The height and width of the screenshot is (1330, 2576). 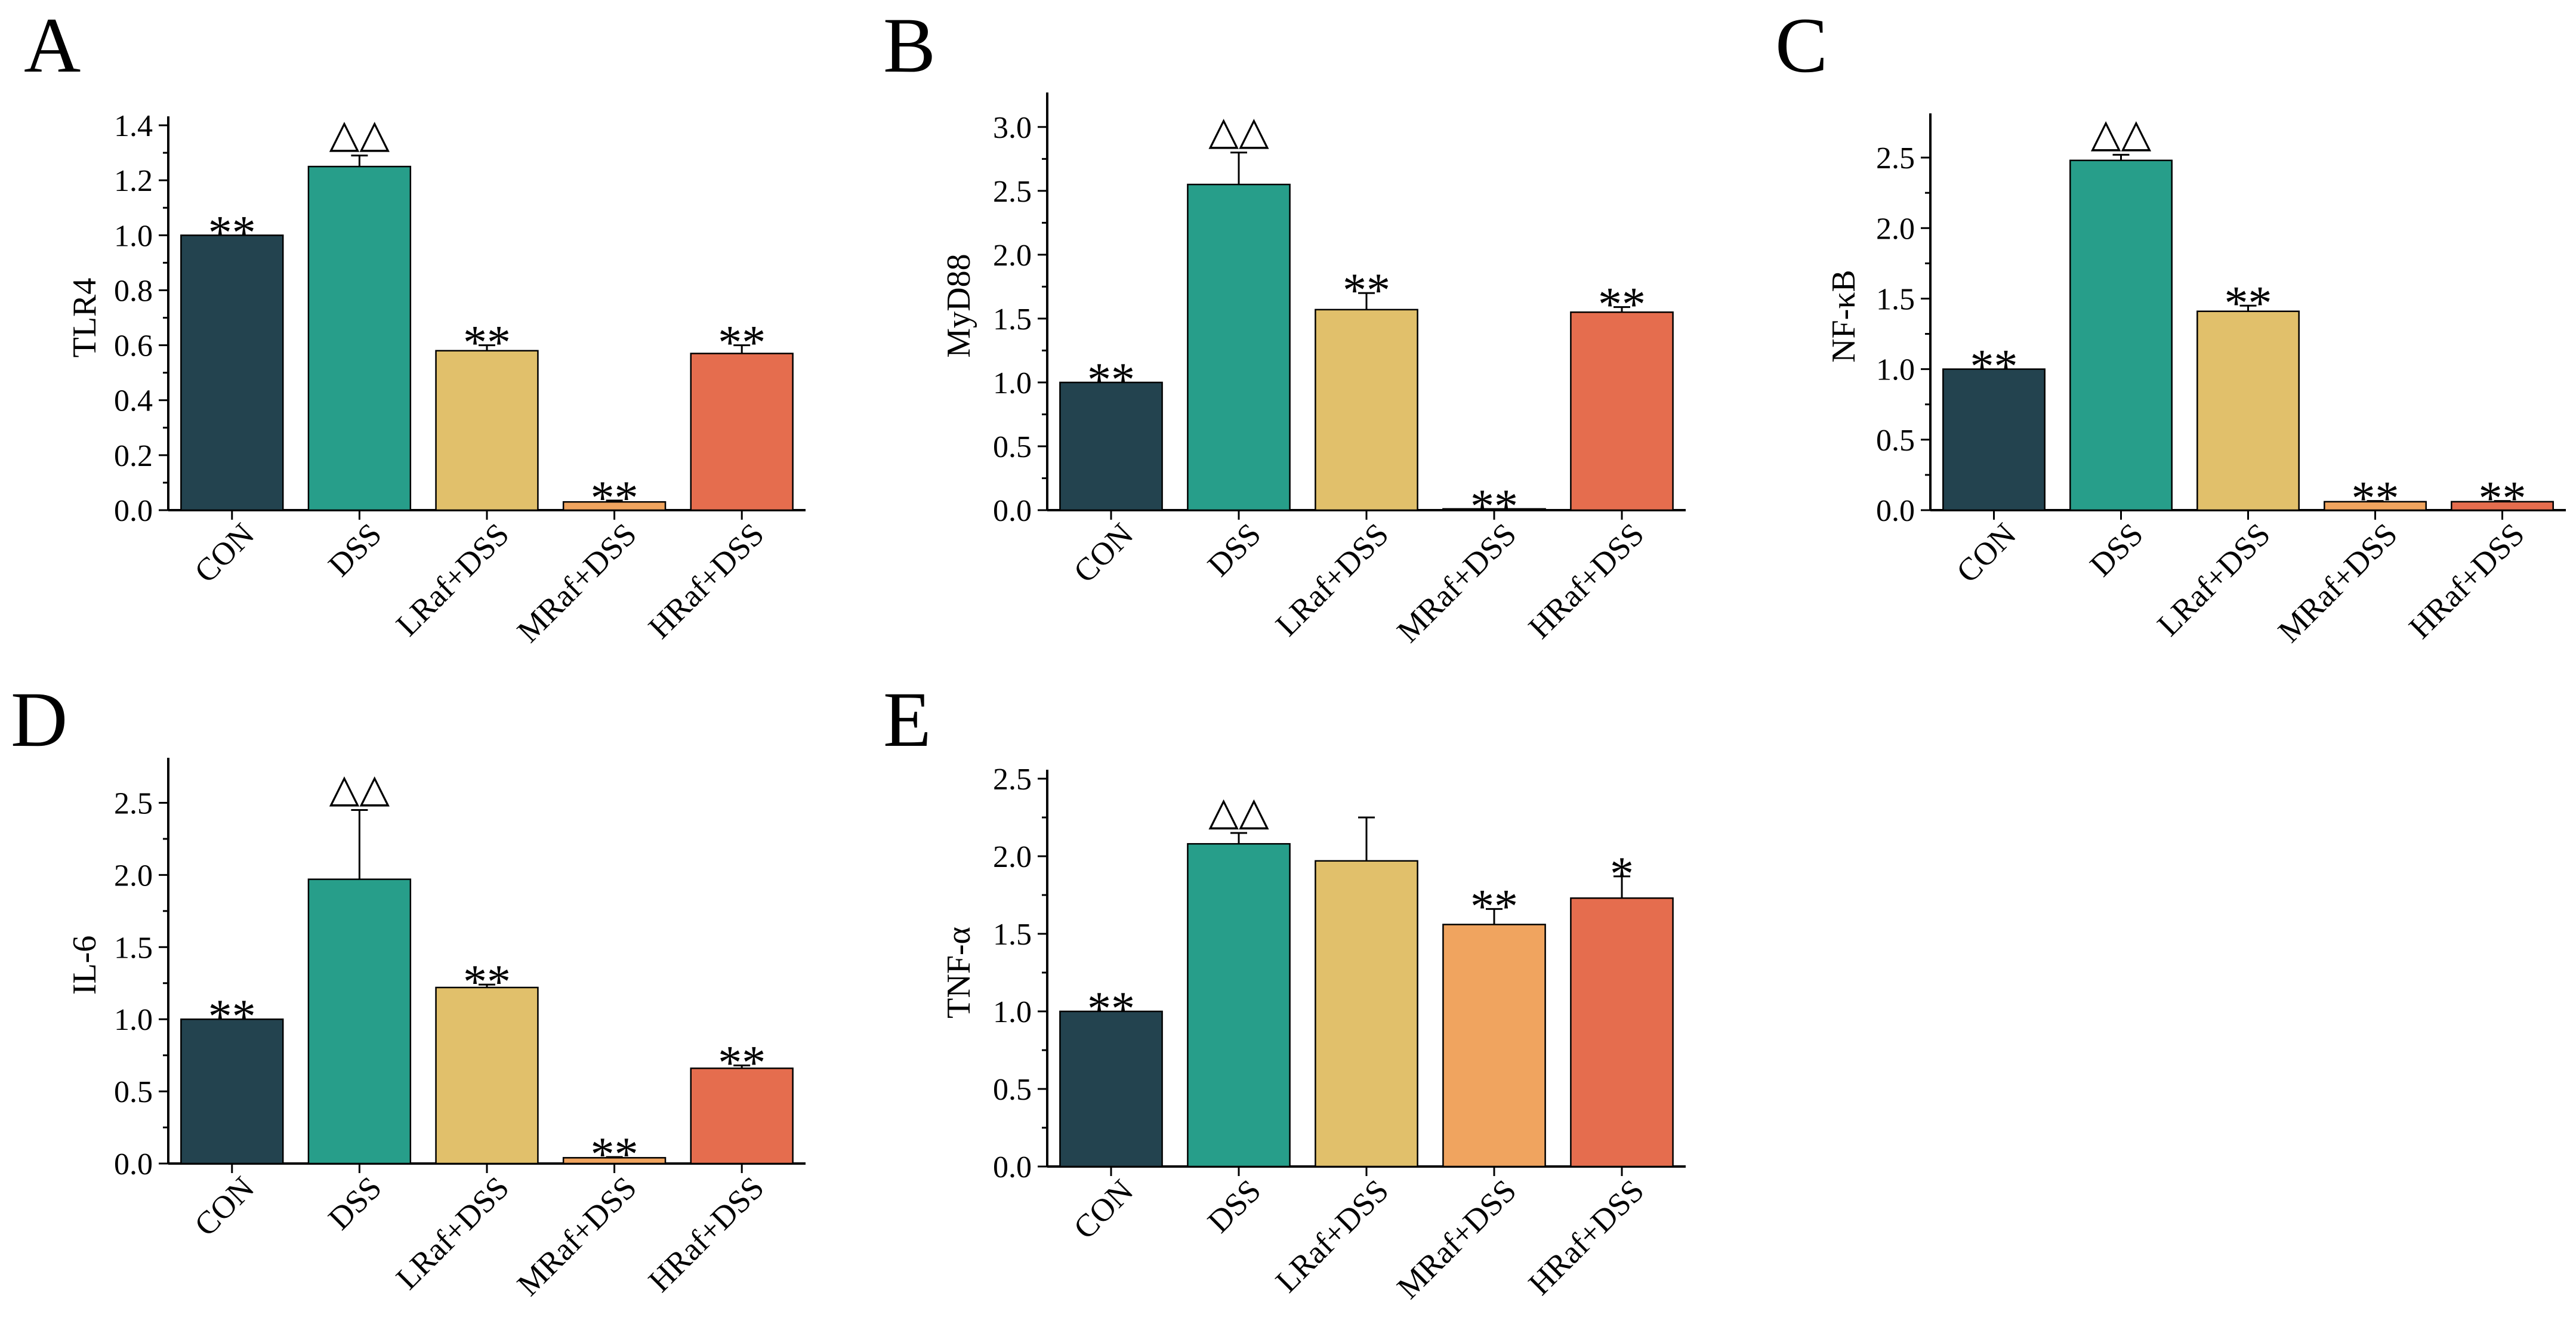 I want to click on y-axis-title: IL-6, so click(x=84, y=965).